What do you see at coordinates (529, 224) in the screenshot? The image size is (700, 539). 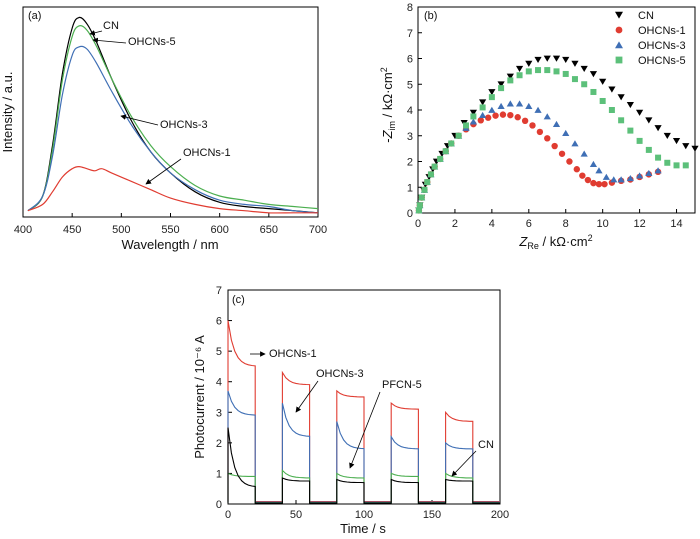 I see `x-tick-label: 6` at bounding box center [529, 224].